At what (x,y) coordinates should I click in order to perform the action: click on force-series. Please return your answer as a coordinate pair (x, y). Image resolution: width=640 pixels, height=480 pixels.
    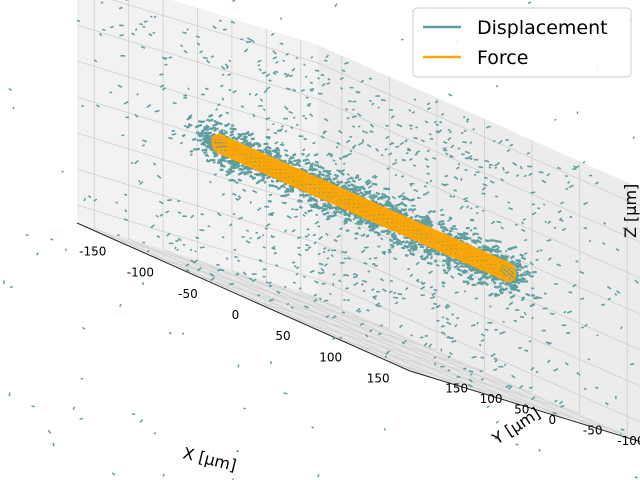
    Looking at the image, I should click on (363, 208).